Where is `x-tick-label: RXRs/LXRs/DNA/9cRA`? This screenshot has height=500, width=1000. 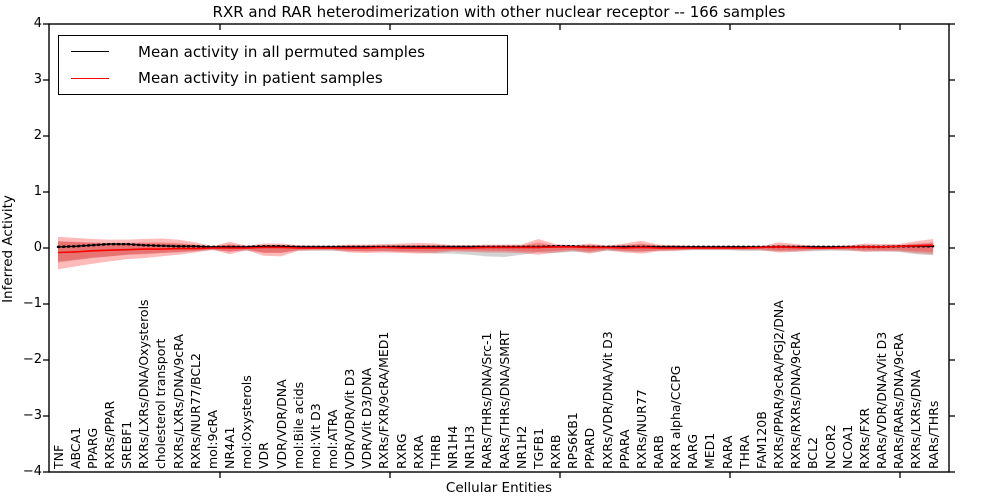 x-tick-label: RXRs/LXRs/DNA/9cRA is located at coordinates (178, 401).